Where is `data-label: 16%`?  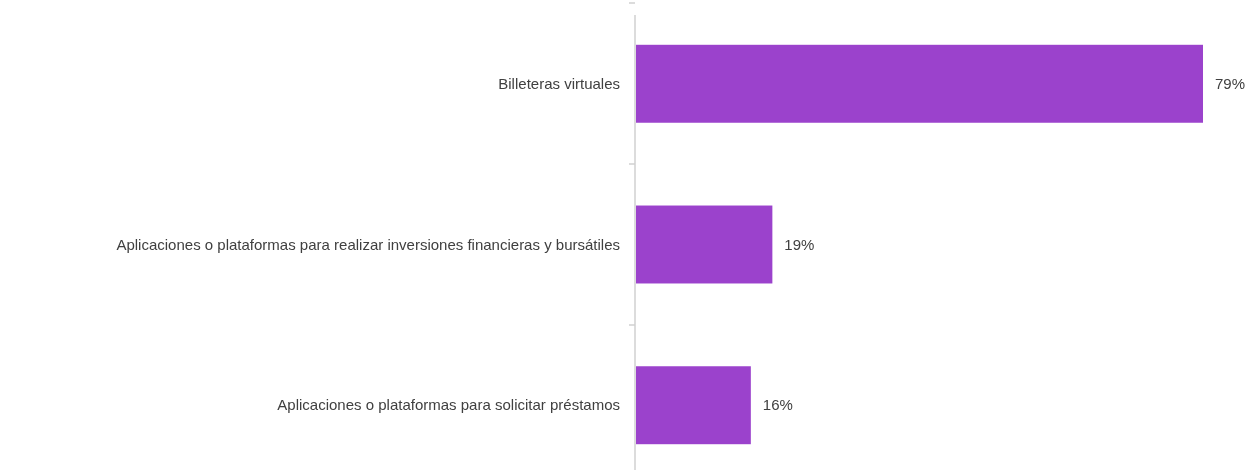
data-label: 16% is located at coordinates (777, 405).